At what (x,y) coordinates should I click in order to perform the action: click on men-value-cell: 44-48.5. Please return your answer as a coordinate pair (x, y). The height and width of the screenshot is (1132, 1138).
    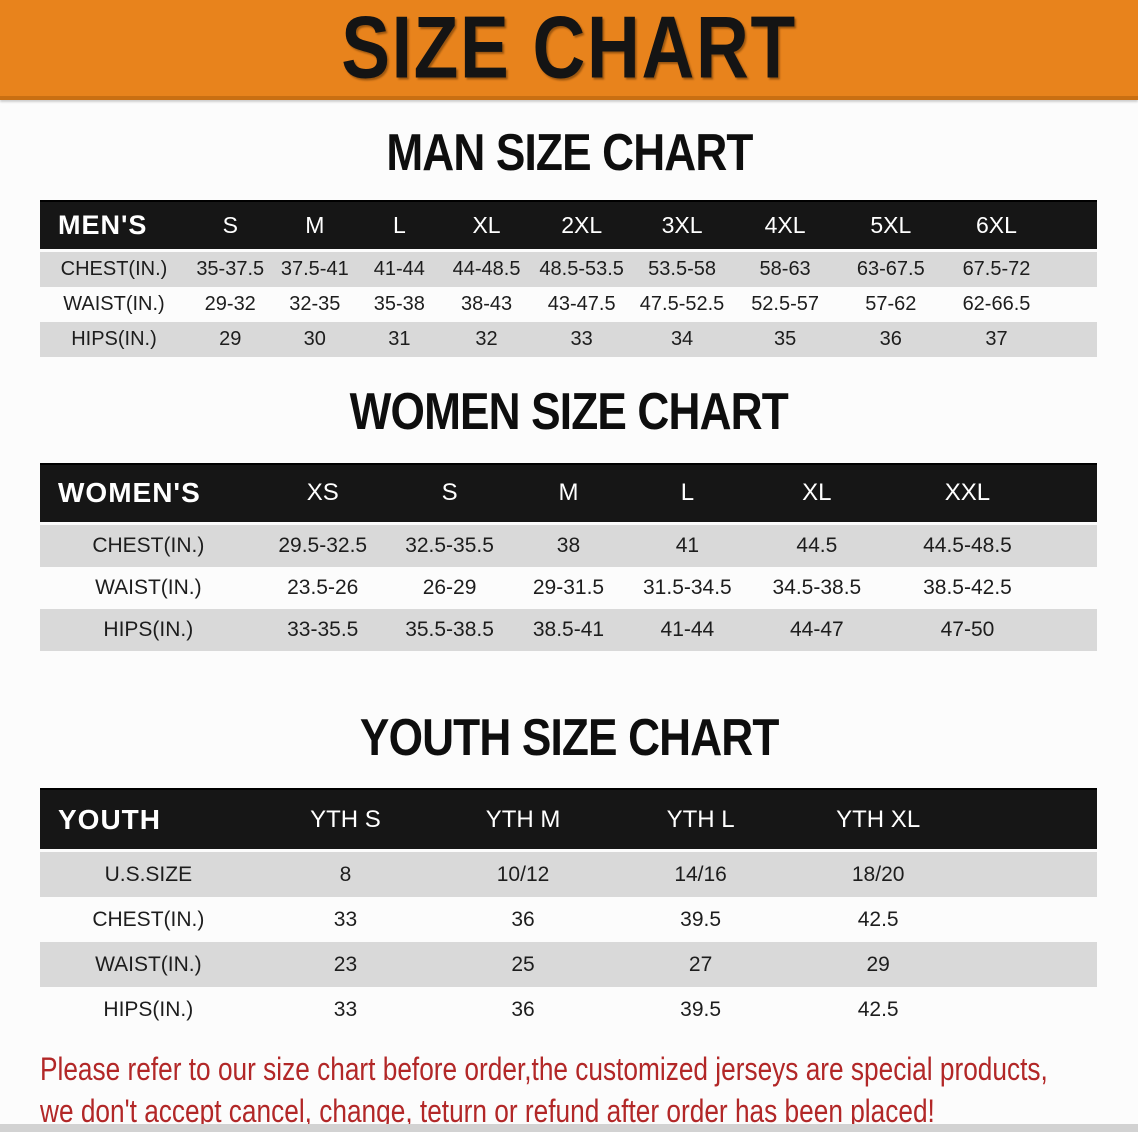
    Looking at the image, I should click on (486, 269).